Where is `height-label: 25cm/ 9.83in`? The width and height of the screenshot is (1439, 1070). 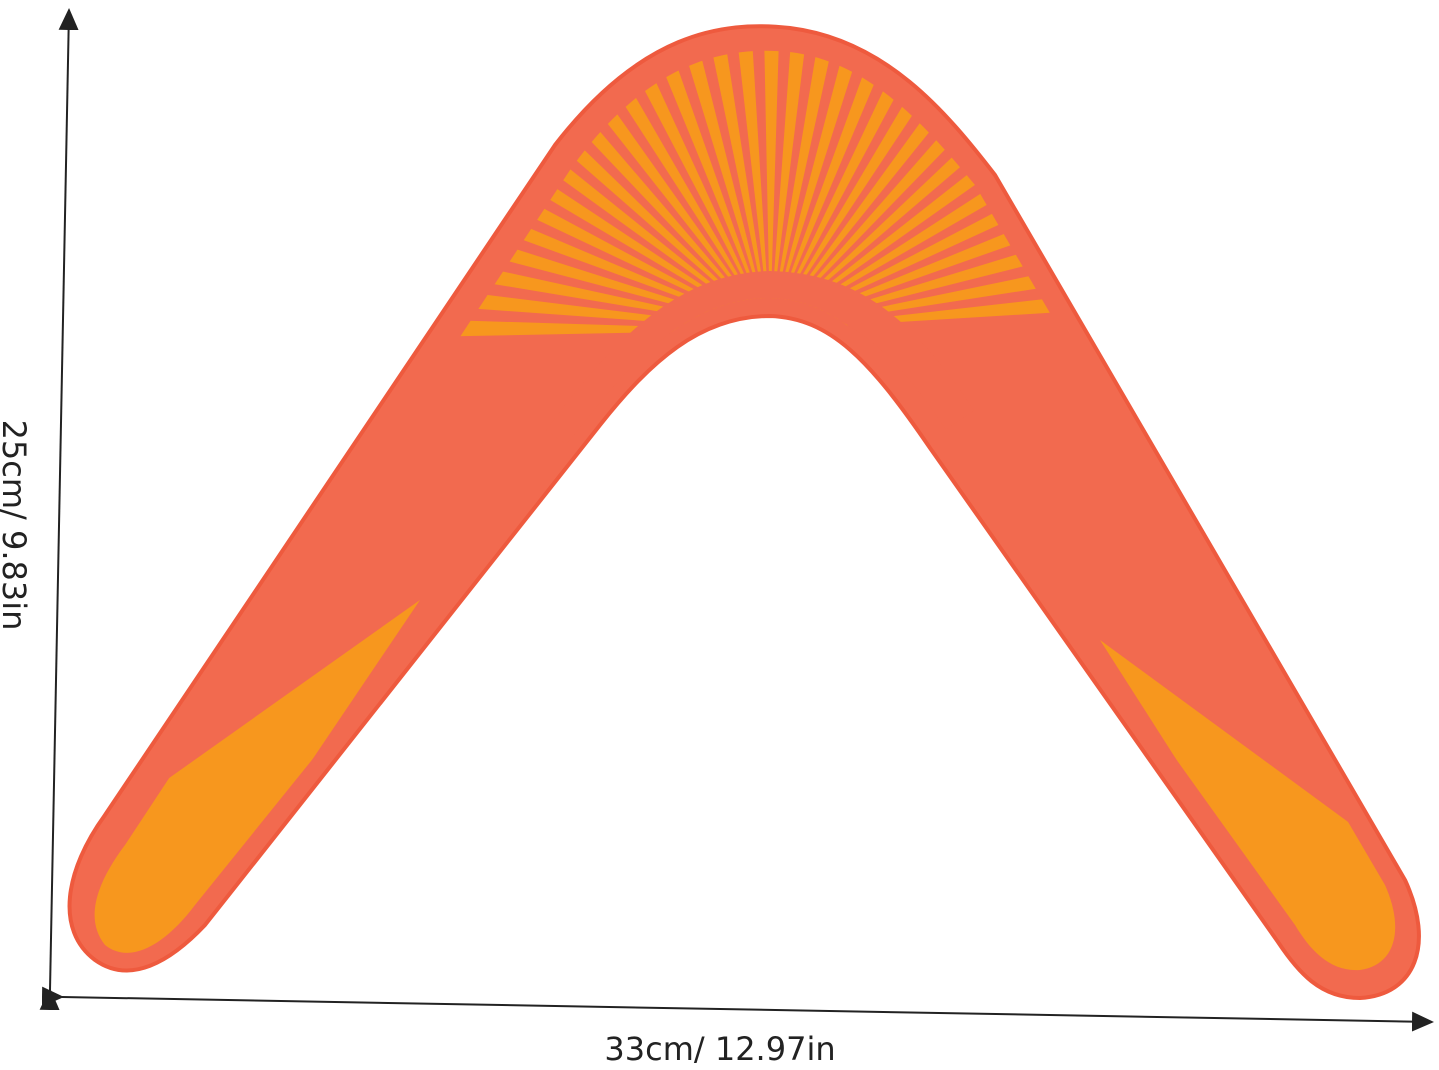
height-label: 25cm/ 9.83in is located at coordinates (16, 525).